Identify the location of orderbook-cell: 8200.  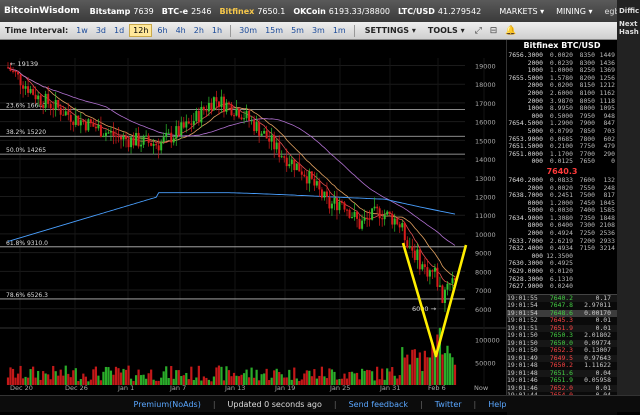
(587, 77).